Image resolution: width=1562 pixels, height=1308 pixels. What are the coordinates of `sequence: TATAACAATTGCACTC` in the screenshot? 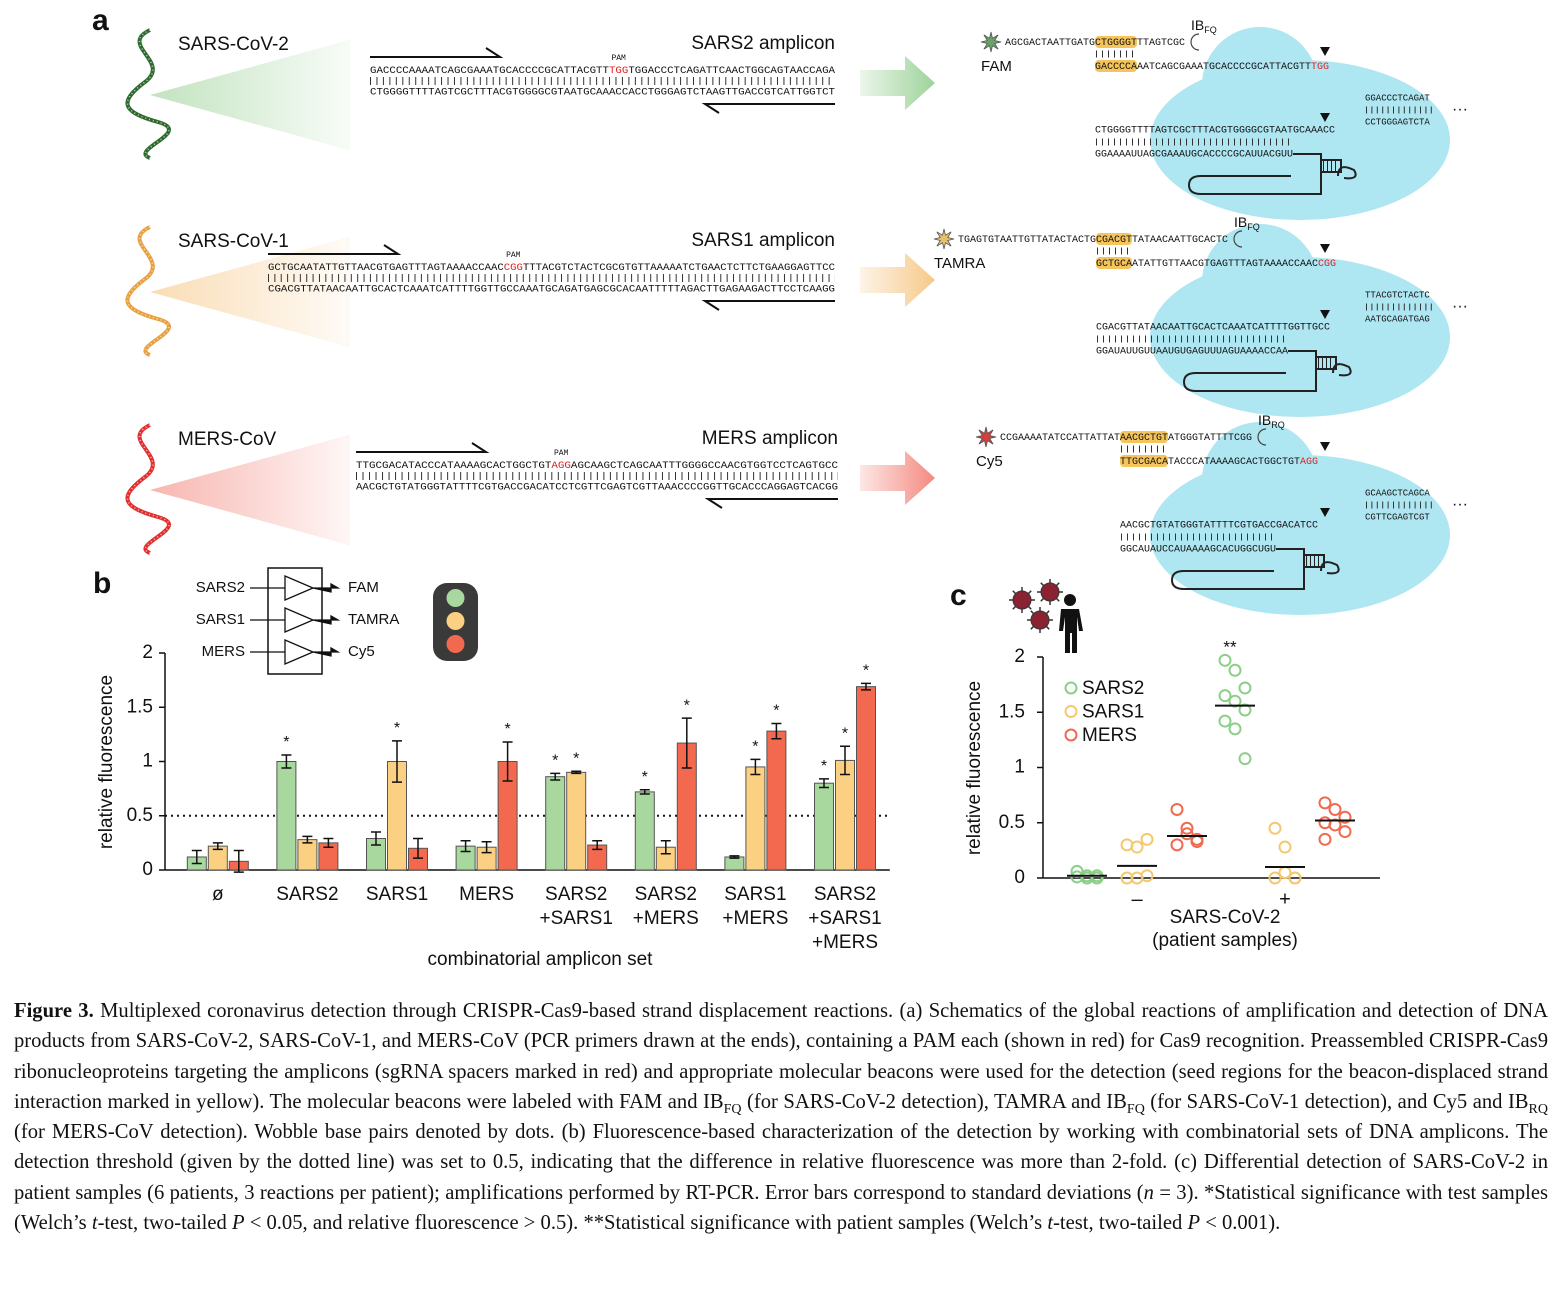 It's located at (1180, 240).